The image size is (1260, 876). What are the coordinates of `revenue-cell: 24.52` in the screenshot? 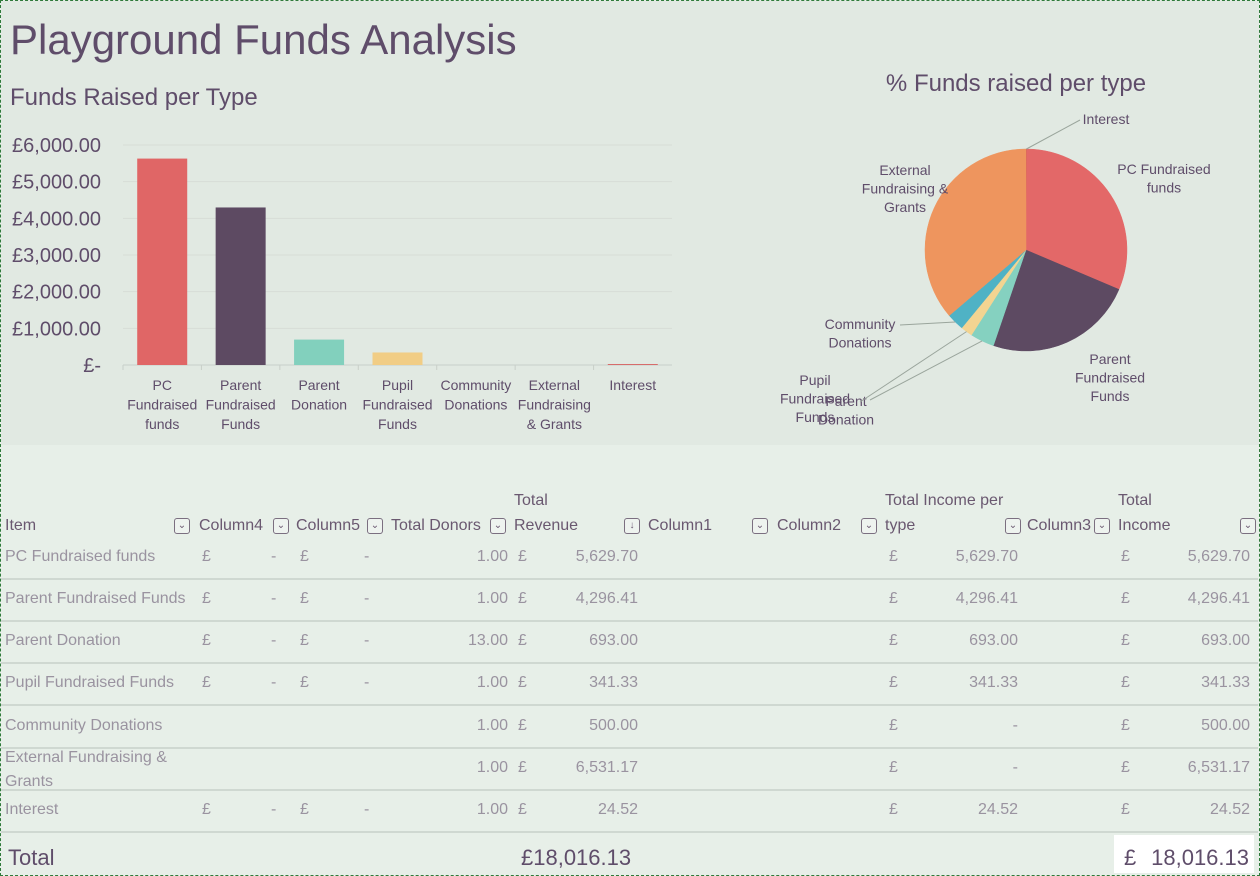 It's located at (617, 809).